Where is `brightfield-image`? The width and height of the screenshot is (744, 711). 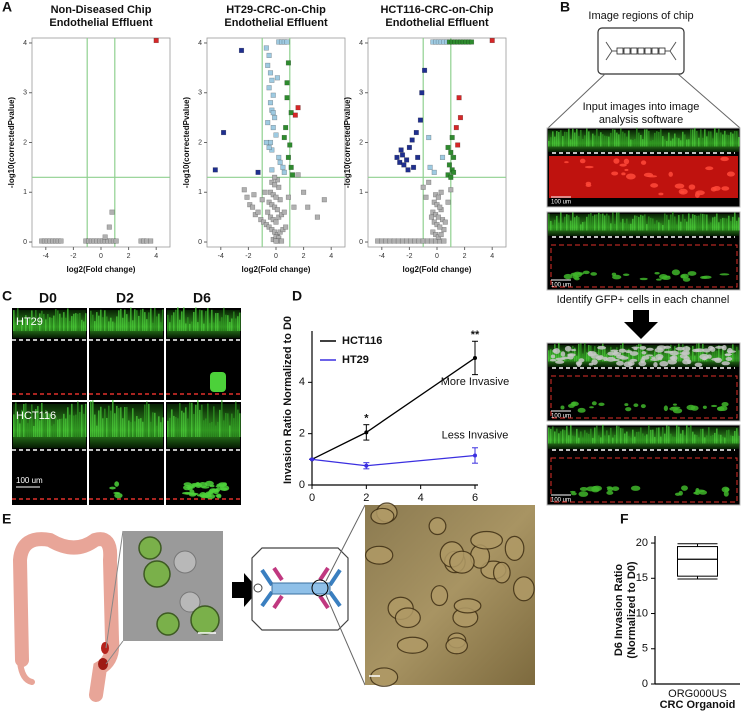
brightfield-image is located at coordinates (450, 595).